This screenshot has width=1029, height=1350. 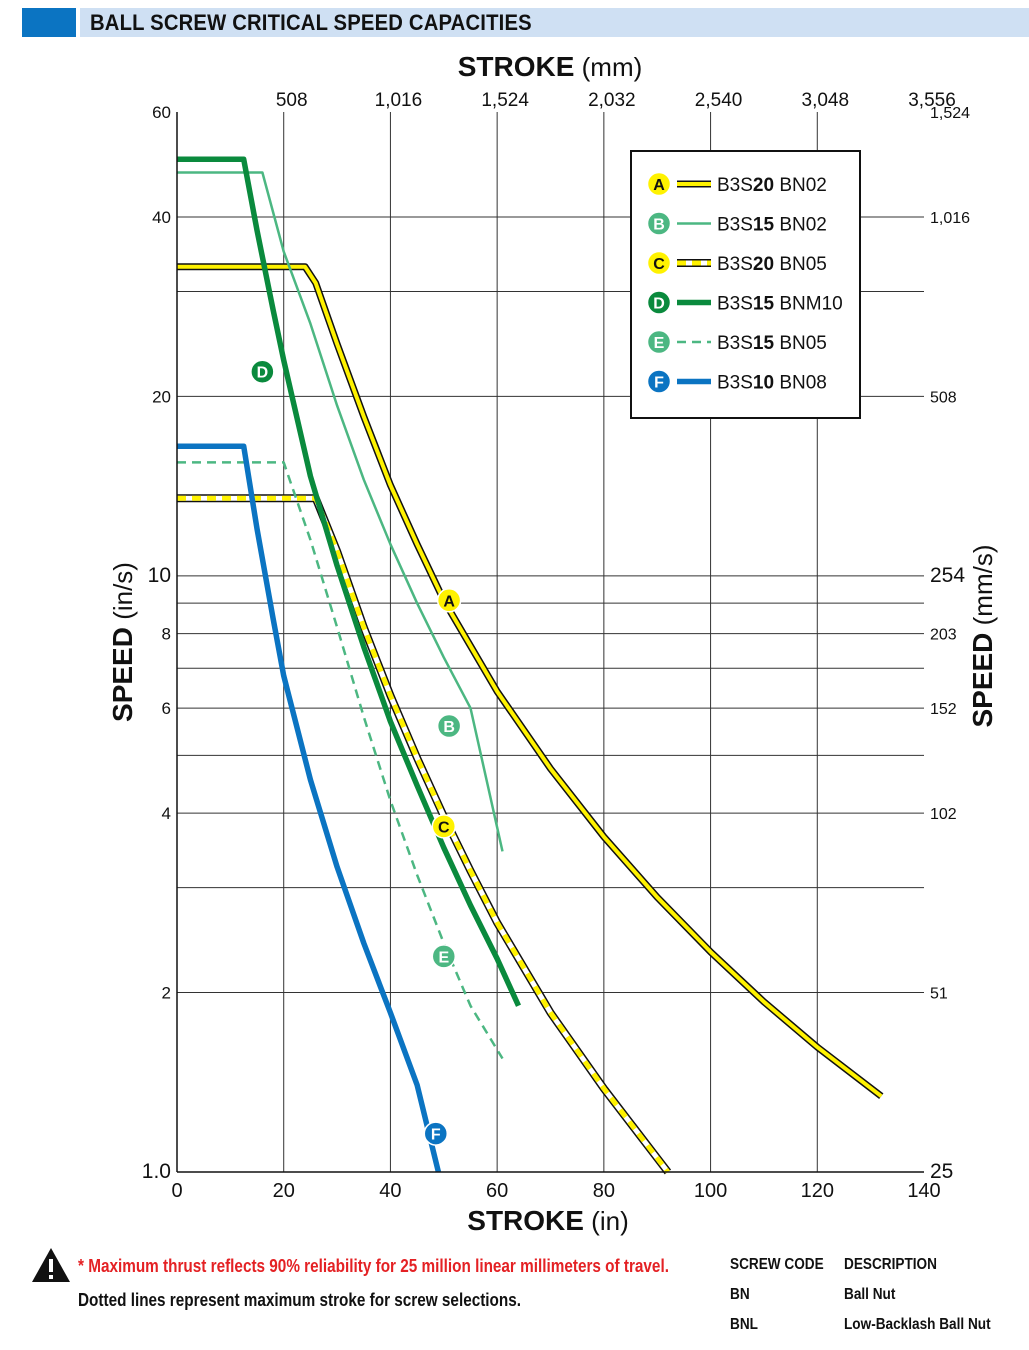 What do you see at coordinates (817, 1191) in the screenshot?
I see `x-tick-label-bottom: 120` at bounding box center [817, 1191].